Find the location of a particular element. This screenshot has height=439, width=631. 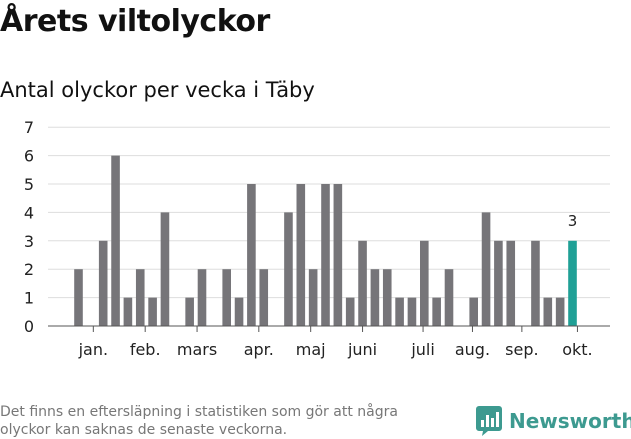

x-axis: jan. feb. mars apr. maj juni juli aug. sep. okt. is located at coordinates (329, 342).